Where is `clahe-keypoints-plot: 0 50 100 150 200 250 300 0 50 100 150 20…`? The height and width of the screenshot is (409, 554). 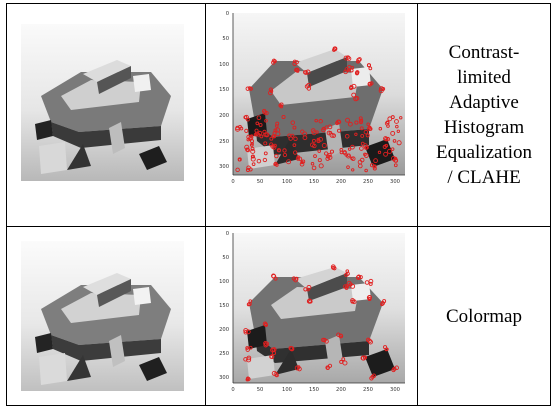 clahe-keypoints-plot: 0 50 100 150 200 250 300 0 50 100 150 20… is located at coordinates (312, 98).